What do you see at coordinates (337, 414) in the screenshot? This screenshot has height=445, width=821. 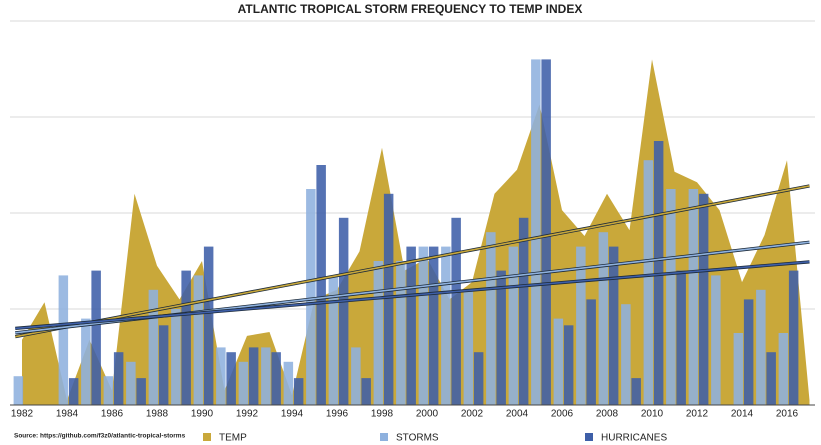 I see `x-tick-label: 1996` at bounding box center [337, 414].